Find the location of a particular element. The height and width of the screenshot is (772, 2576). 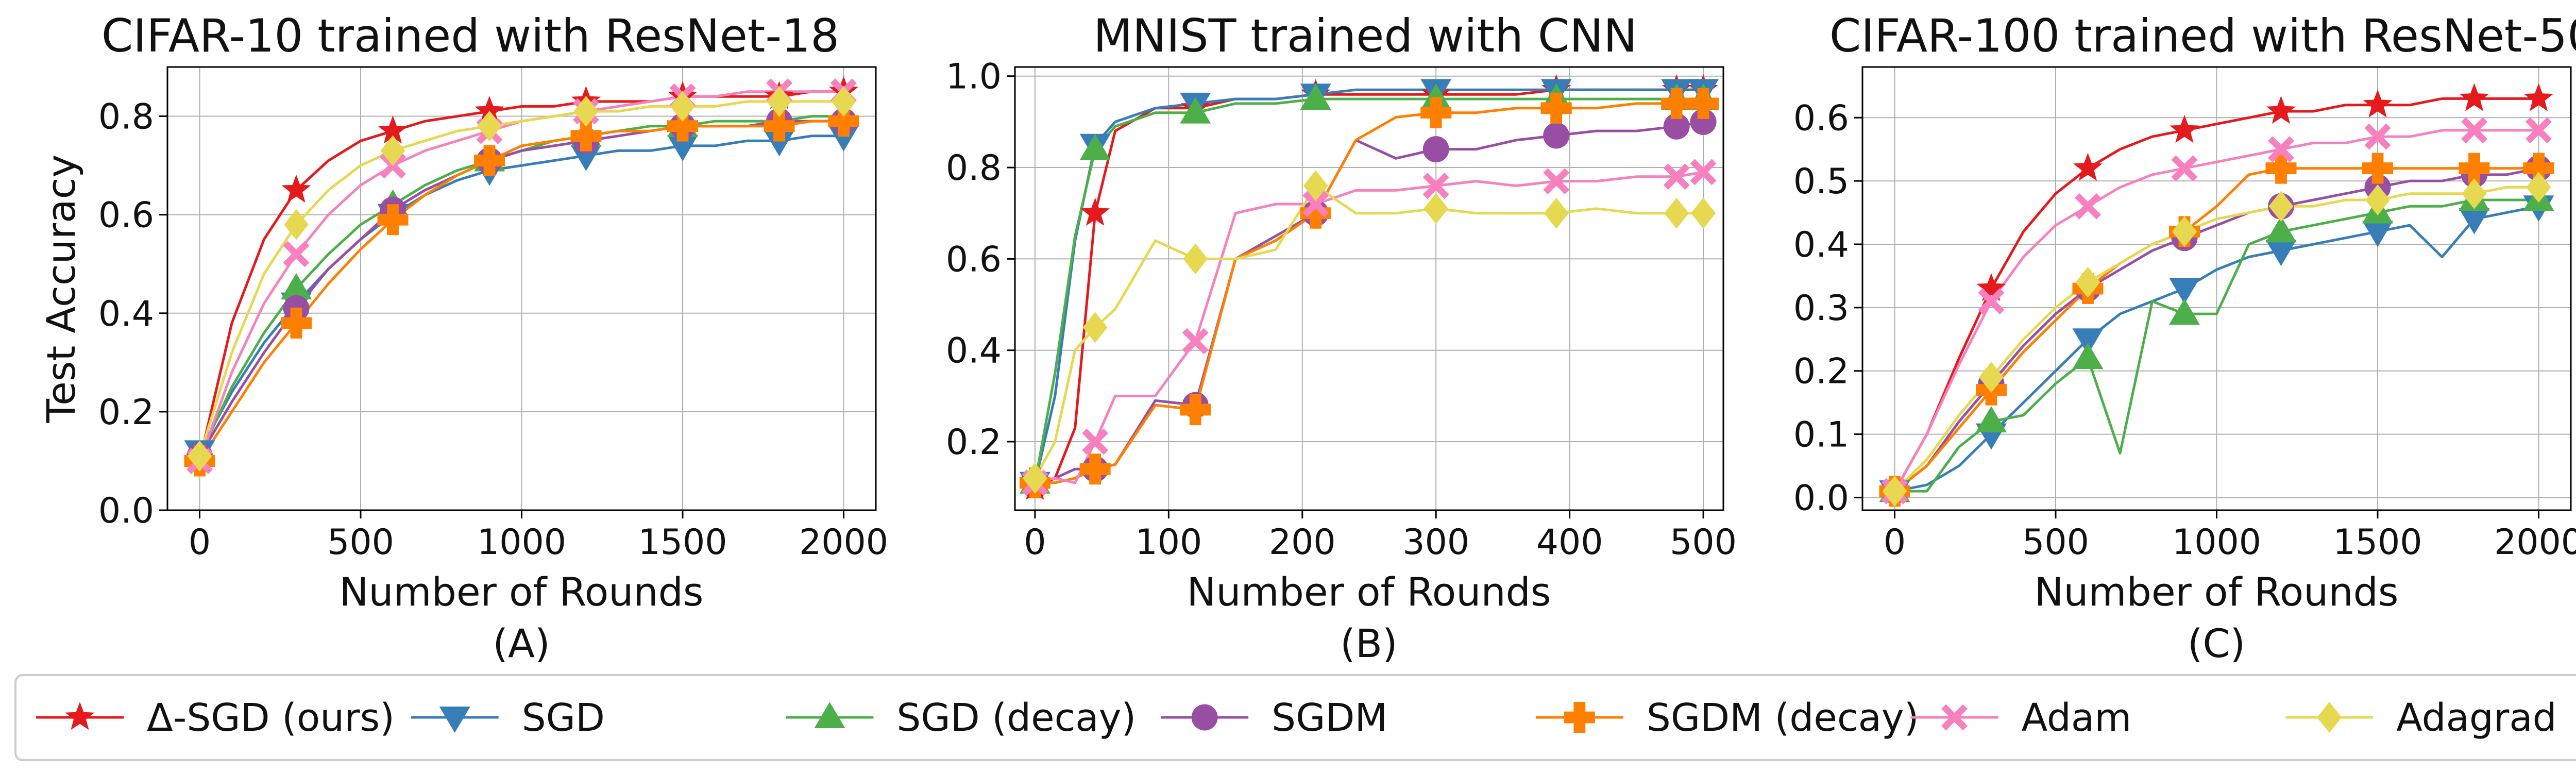

panel-c-title: CIFAR-100 trained with ResNet-50 is located at coordinates (2202, 35).